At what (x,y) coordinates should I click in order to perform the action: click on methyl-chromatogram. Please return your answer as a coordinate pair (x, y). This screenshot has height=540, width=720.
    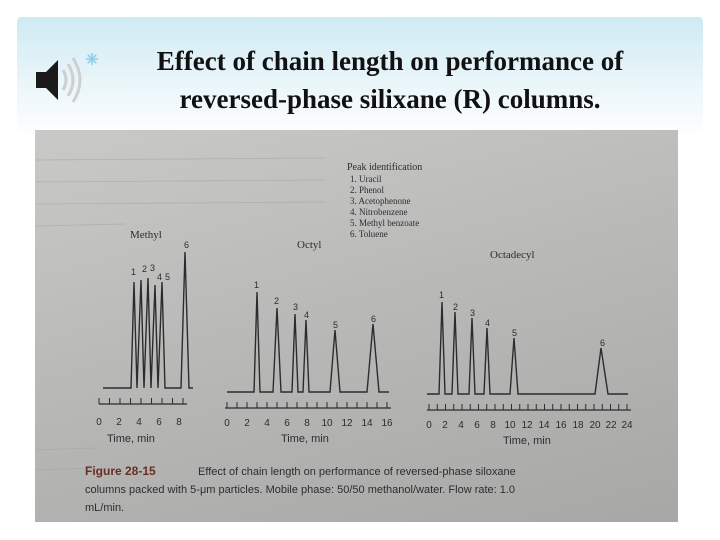
    Looking at the image, I should click on (148, 320).